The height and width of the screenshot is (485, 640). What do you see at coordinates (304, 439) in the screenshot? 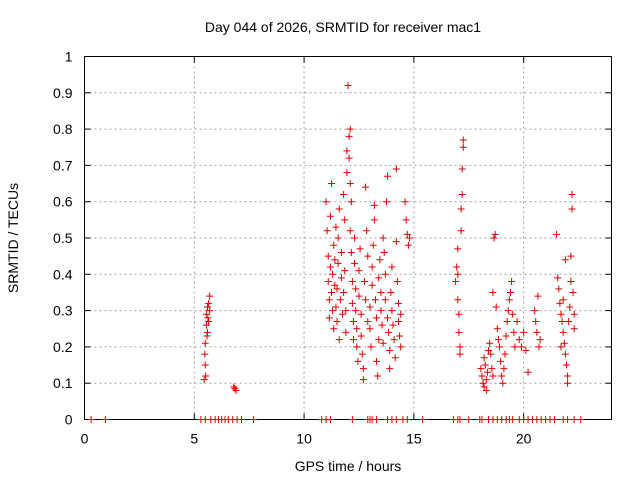
I see `x-tick-label: 10` at bounding box center [304, 439].